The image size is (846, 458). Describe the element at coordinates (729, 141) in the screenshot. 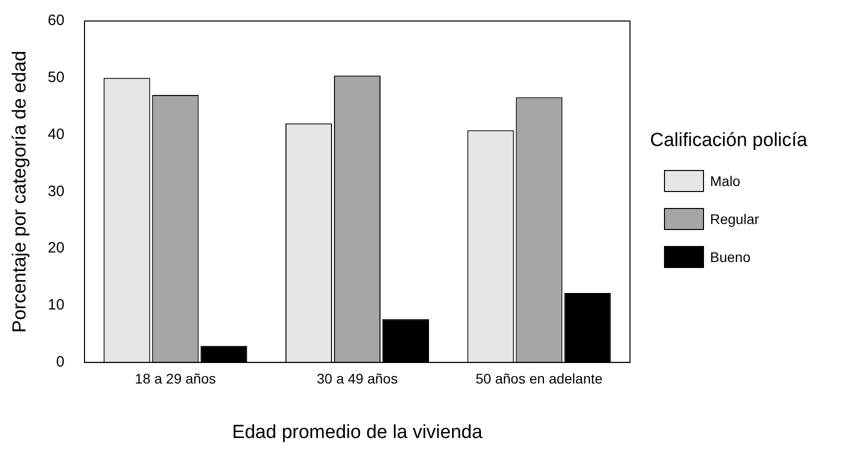

I see `legend-title: Calificación policía` at that location.